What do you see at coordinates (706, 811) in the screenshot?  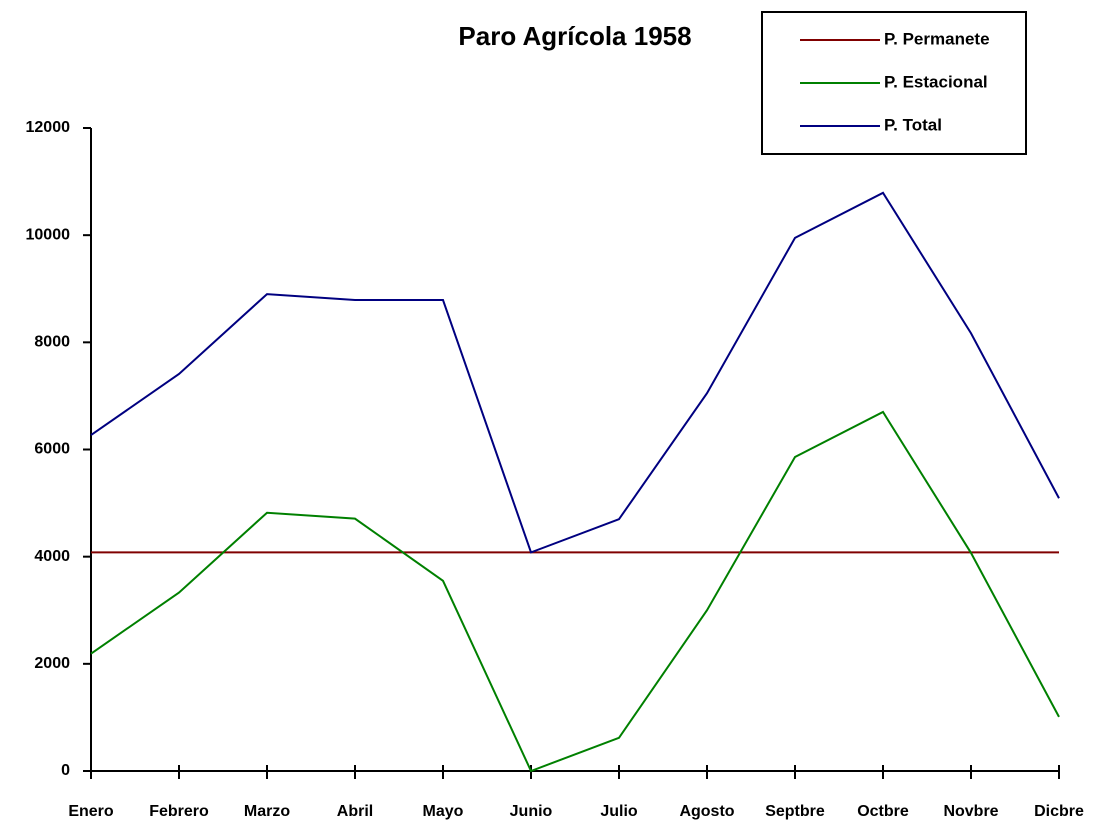 I see `x-tick-label: Agosto` at bounding box center [706, 811].